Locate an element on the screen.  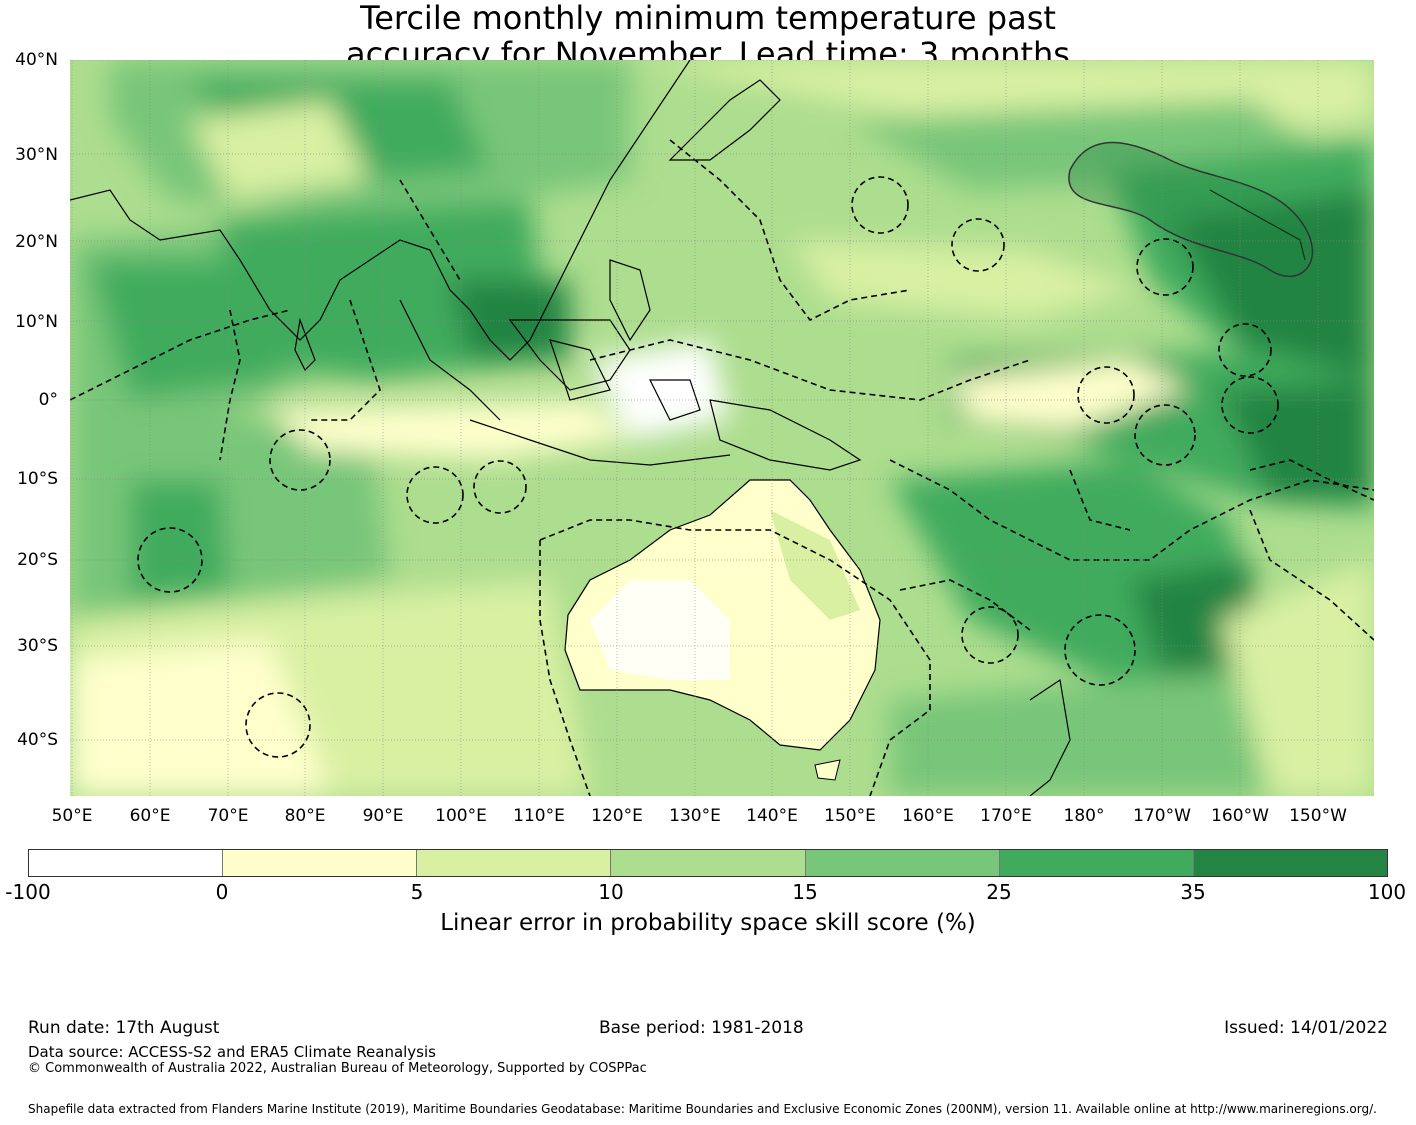
colorbar-tick: 15 is located at coordinates (805, 892).